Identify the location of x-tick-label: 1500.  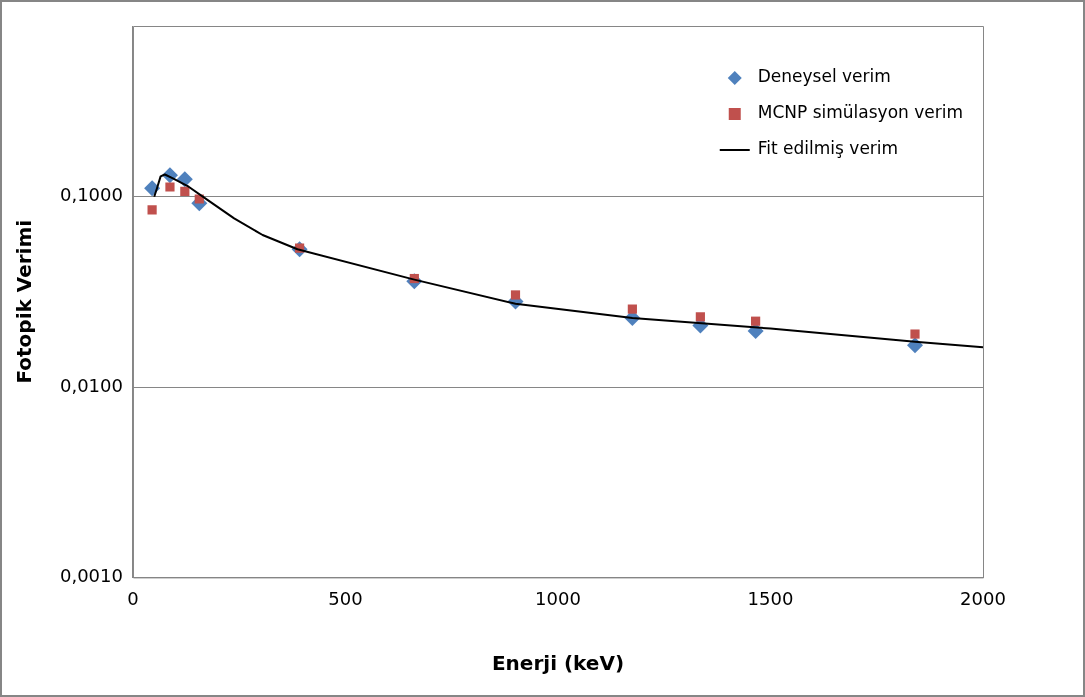
(770, 598).